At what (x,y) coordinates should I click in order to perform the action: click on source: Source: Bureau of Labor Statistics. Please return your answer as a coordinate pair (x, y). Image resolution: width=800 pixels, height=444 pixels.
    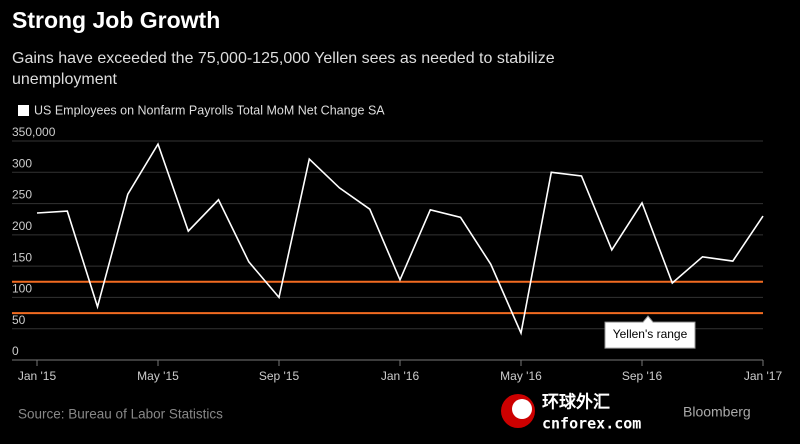
    Looking at the image, I should click on (120, 414).